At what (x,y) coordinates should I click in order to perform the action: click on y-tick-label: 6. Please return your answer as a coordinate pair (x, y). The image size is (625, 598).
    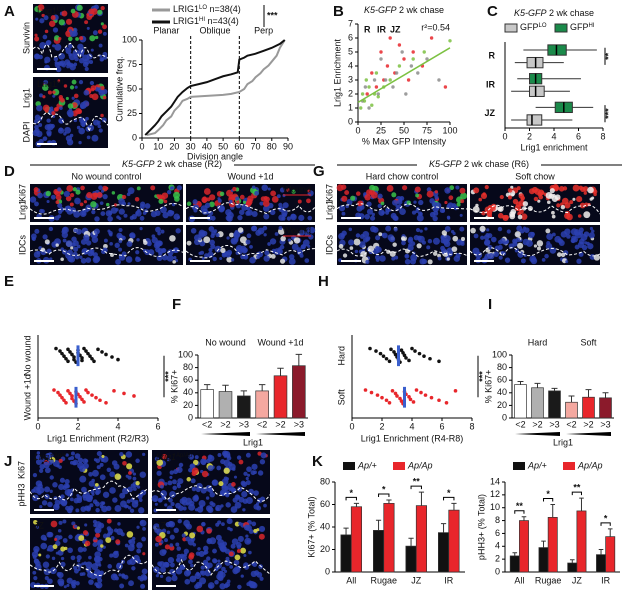
    Looking at the image, I should click on (497, 533).